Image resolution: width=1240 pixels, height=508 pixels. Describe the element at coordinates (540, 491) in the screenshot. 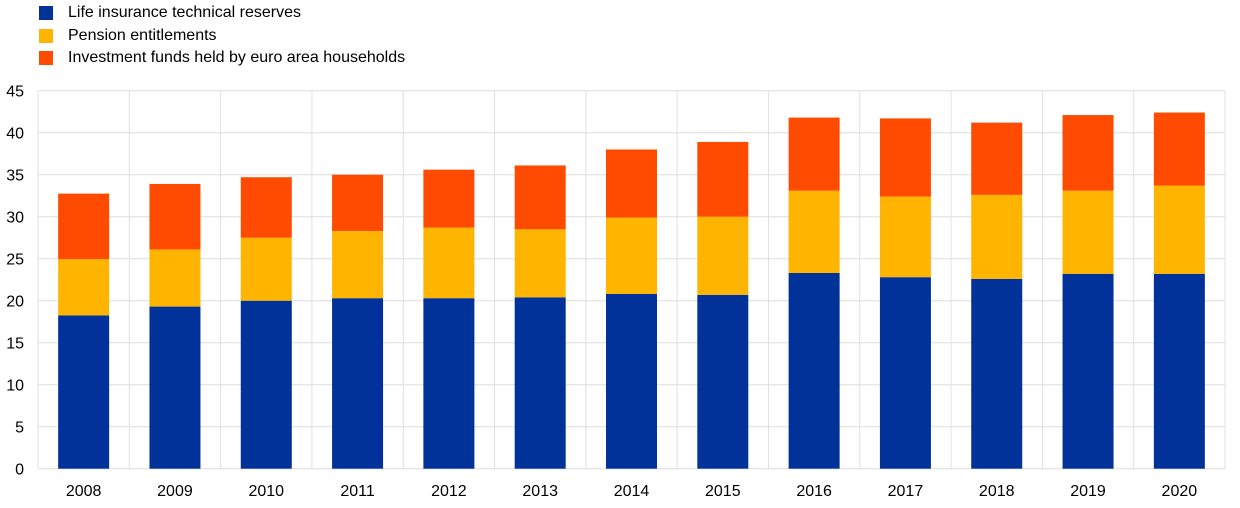

I see `x-tick-label: 2013` at that location.